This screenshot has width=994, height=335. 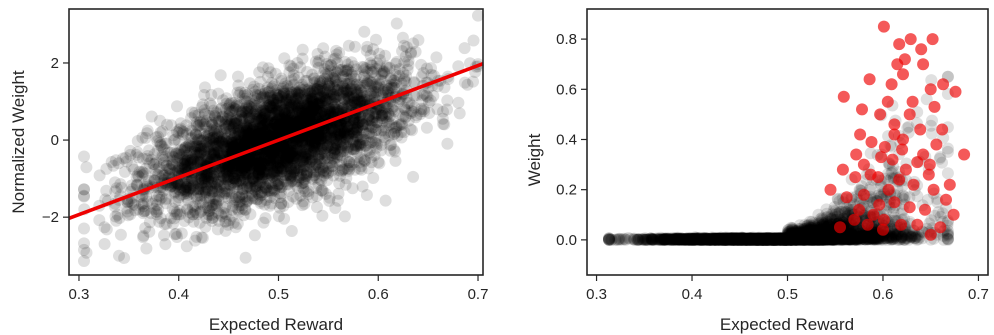 I want to click on left-x-tick-label: 0.4, so click(x=178, y=294).